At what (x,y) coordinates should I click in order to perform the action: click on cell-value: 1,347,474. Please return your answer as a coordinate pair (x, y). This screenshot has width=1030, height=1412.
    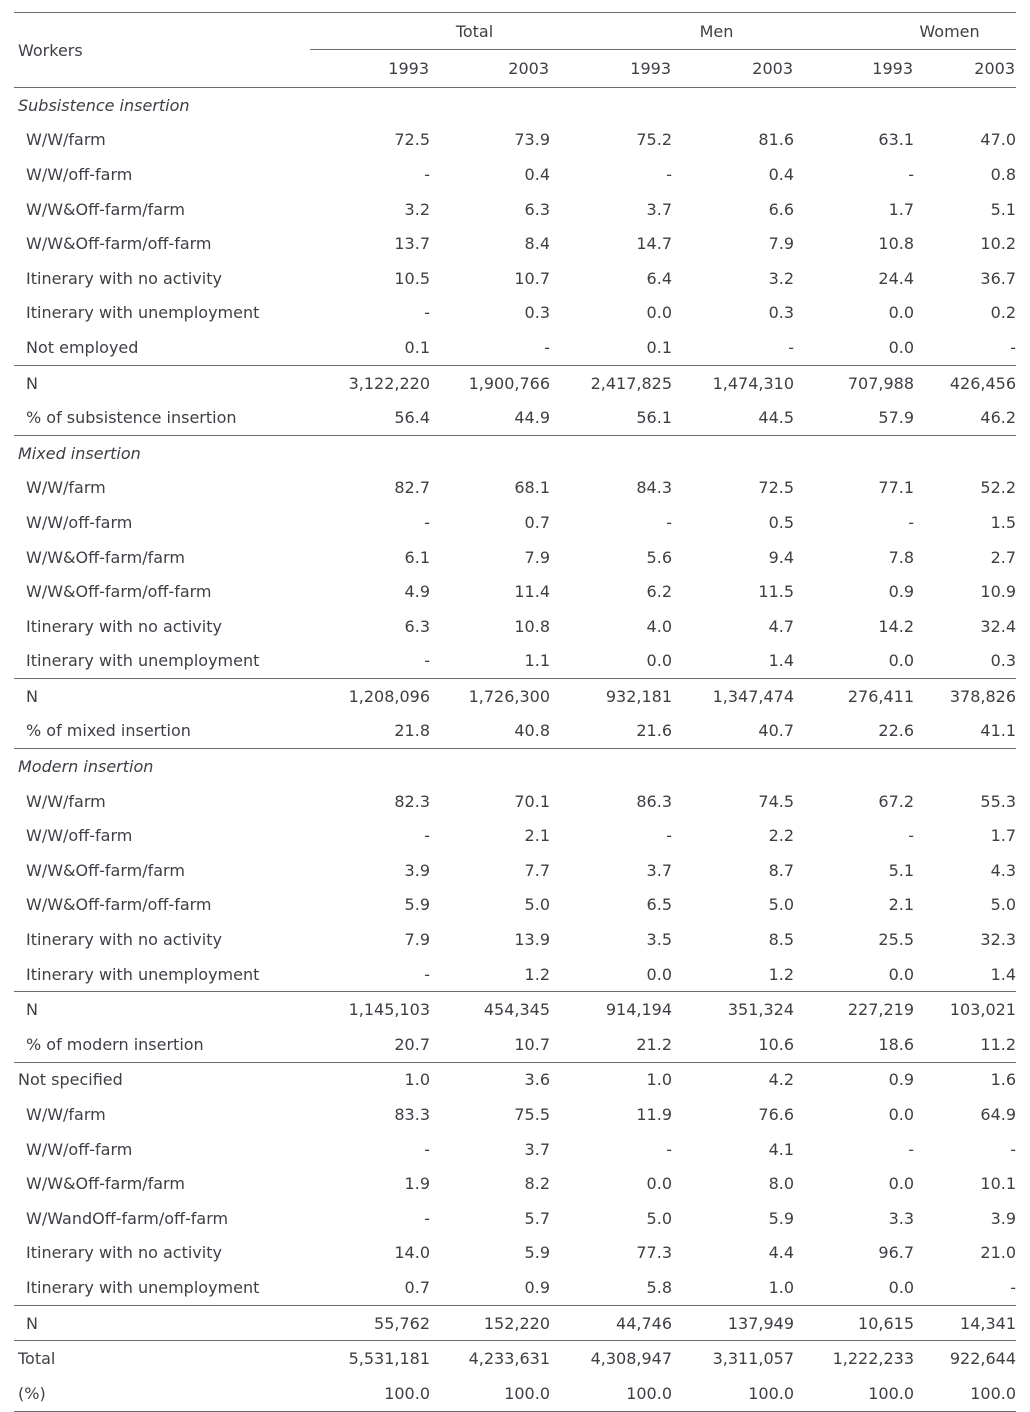
    Looking at the image, I should click on (733, 696).